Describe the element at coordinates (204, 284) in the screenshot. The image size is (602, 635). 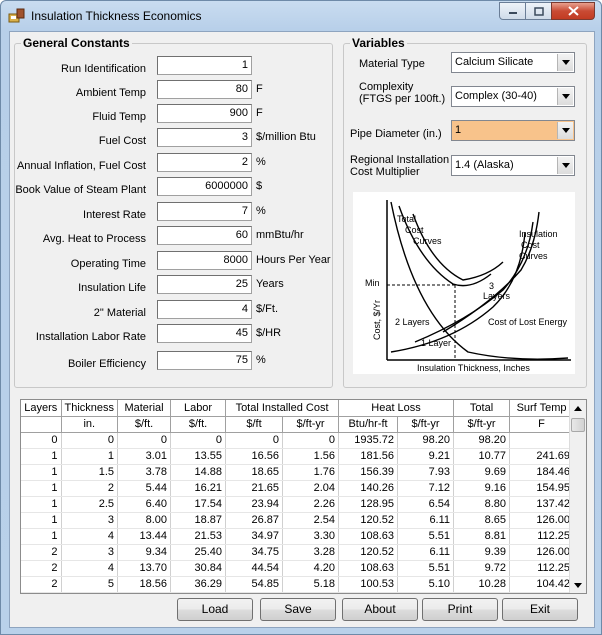
I see `constant-input: 25` at that location.